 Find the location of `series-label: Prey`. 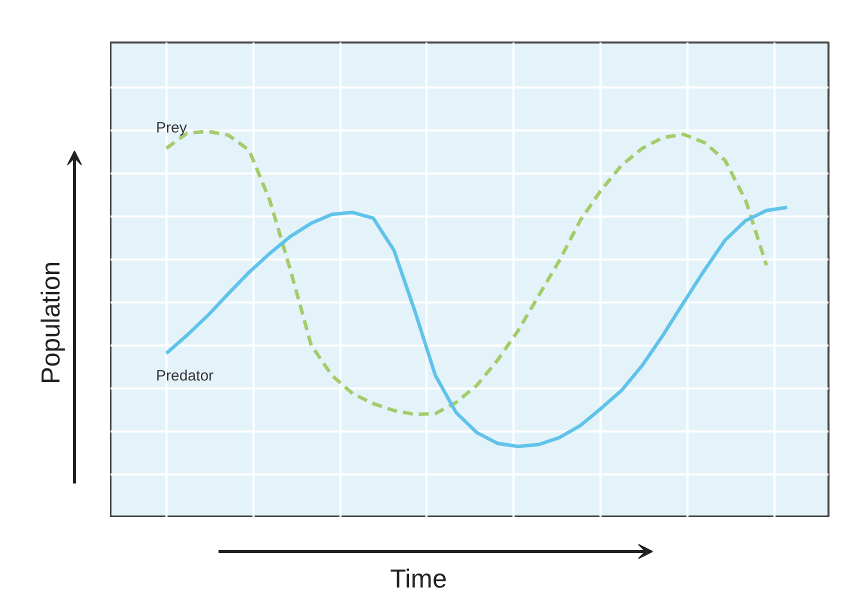

series-label: Prey is located at coordinates (172, 127).